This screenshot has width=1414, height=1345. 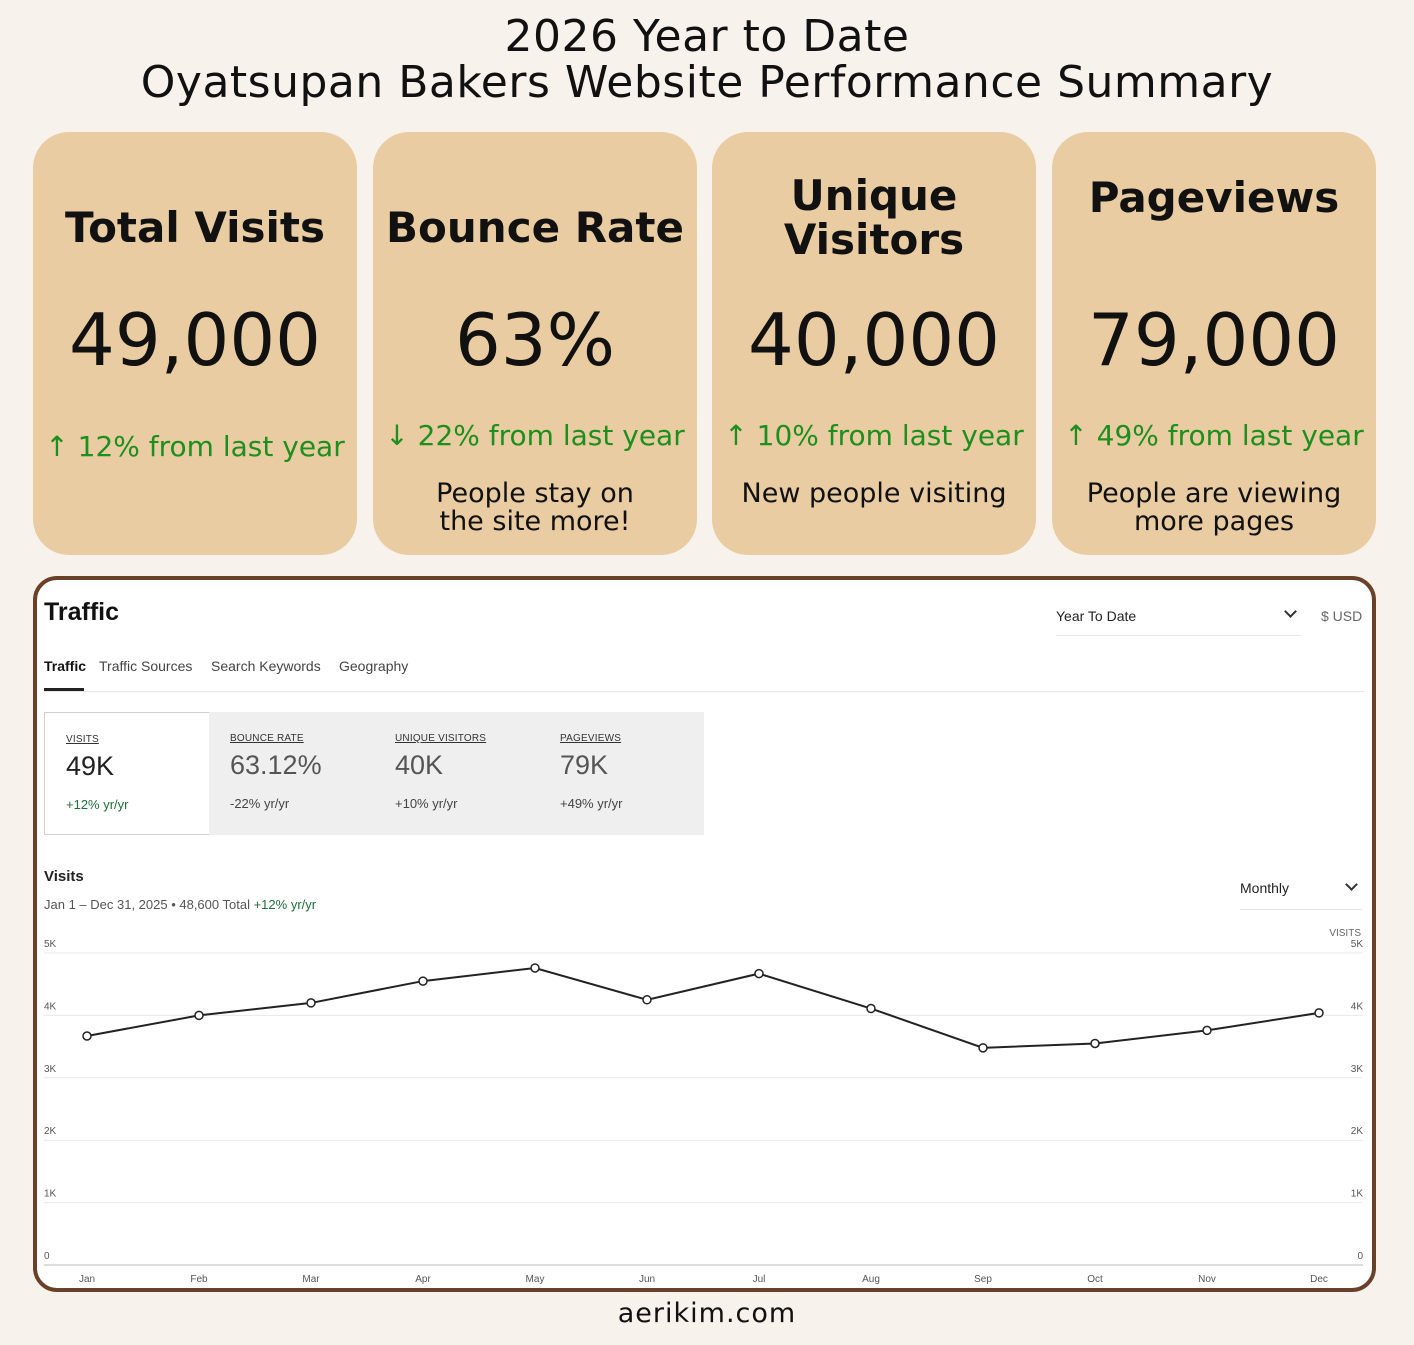 What do you see at coordinates (195, 446) in the screenshot?
I see `card-change: ↑ 12% from last year` at bounding box center [195, 446].